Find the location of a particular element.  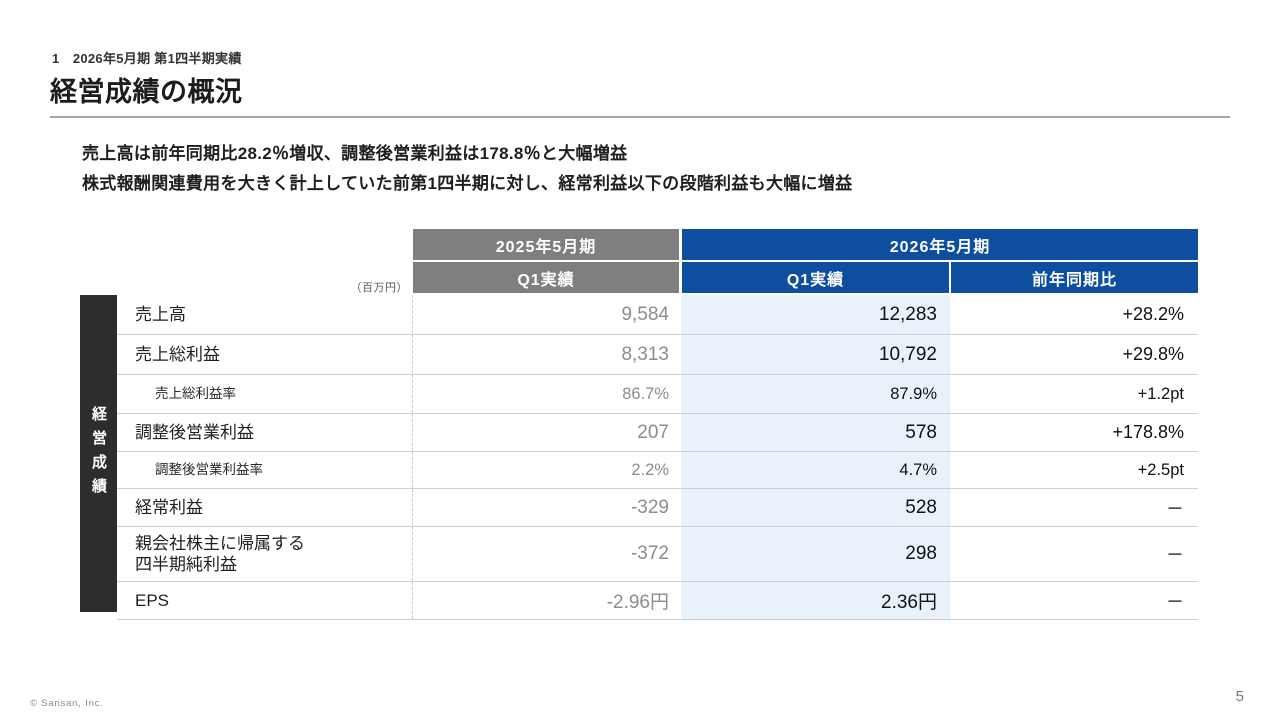

row-label: 調整後営業利益 is located at coordinates (265, 432).